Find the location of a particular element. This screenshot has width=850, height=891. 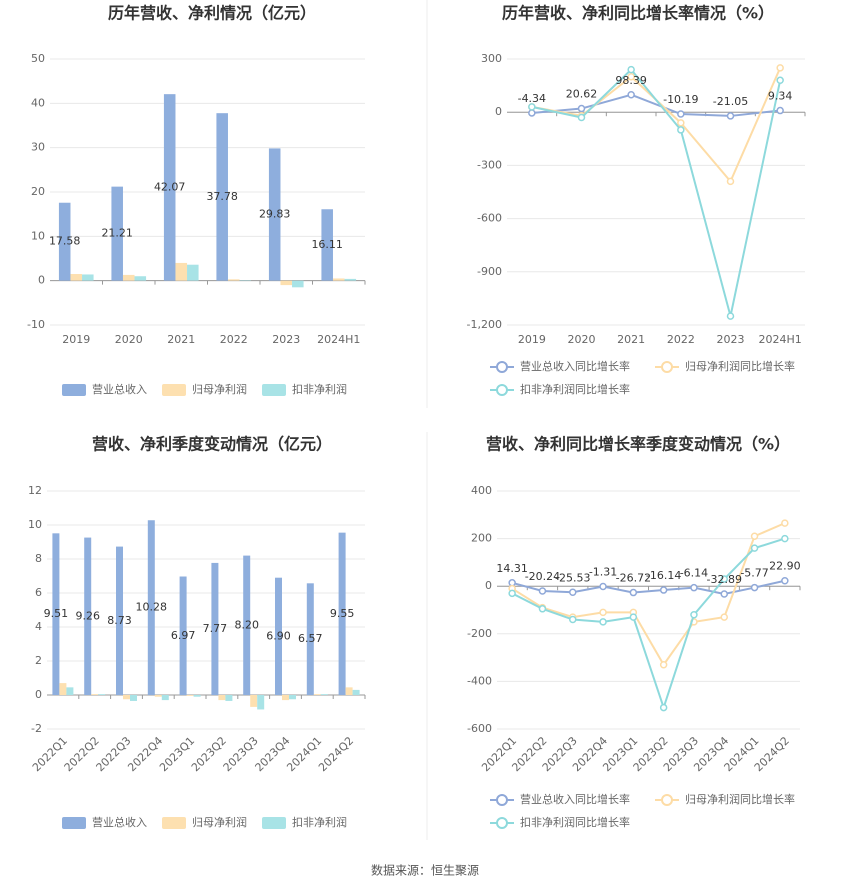

data-label: 37.78 is located at coordinates (222, 196).